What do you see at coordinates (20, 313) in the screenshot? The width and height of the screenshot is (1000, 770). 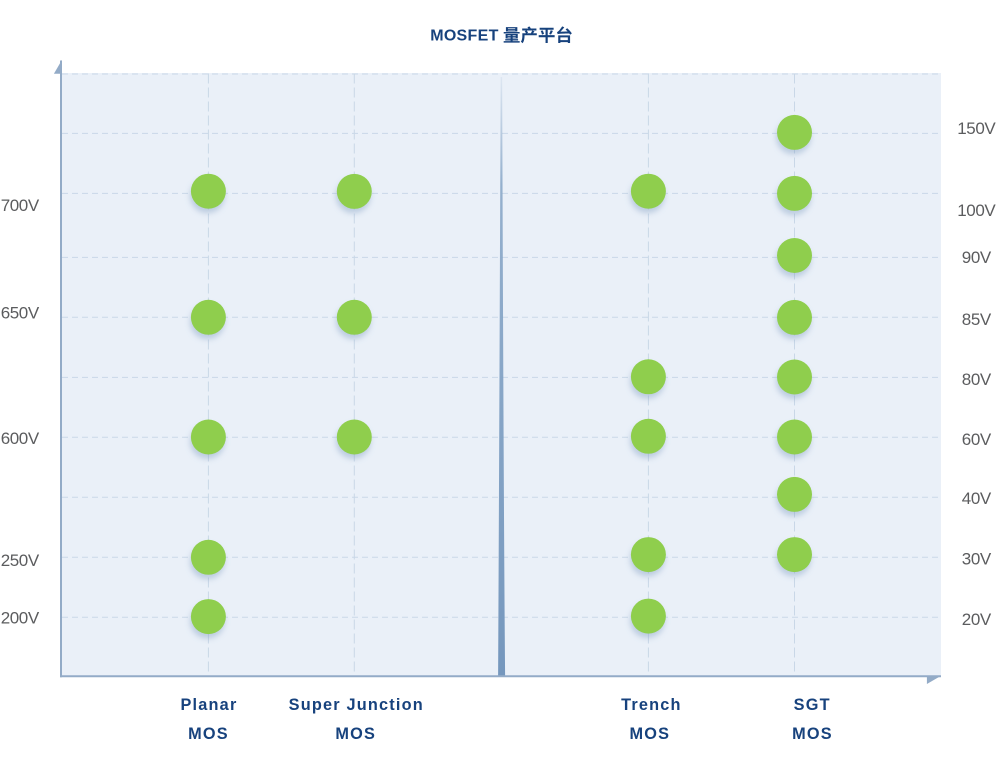 I see `svg-text: 650V` at bounding box center [20, 313].